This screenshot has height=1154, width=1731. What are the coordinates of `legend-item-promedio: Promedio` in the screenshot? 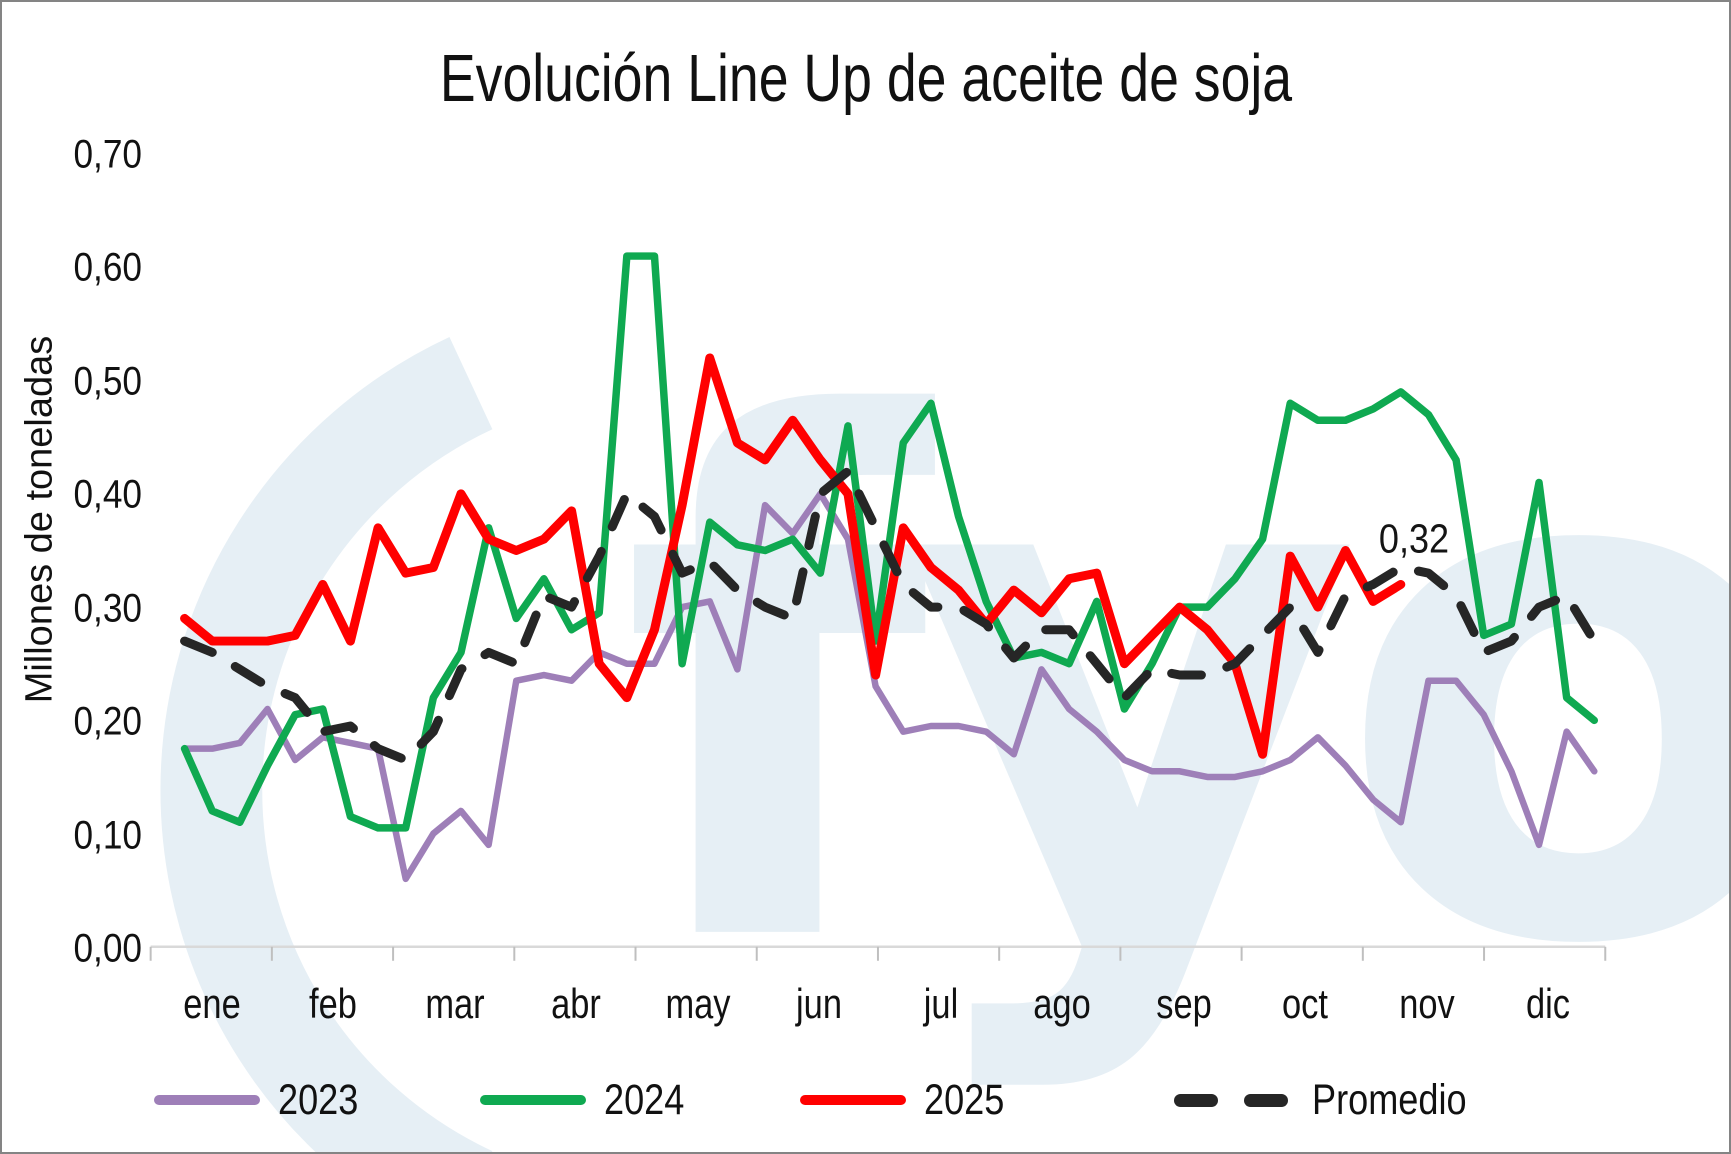 It's located at (1335, 1100).